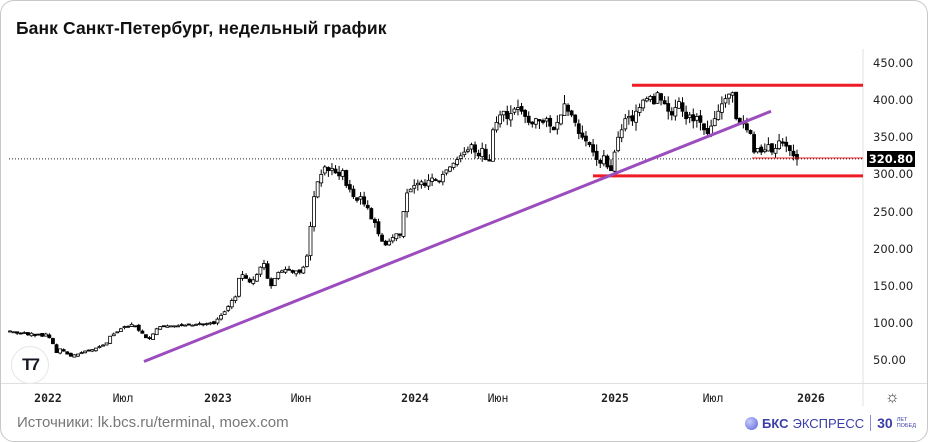 The width and height of the screenshot is (928, 442). I want to click on tradingview-logo-icon: T7, so click(30, 365).